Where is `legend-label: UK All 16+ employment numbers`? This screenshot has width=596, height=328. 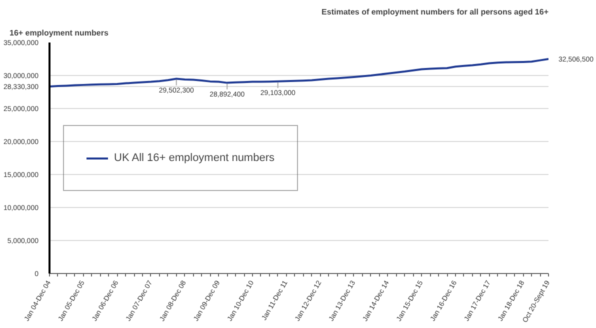
legend-label: UK All 16+ employment numbers is located at coordinates (194, 158).